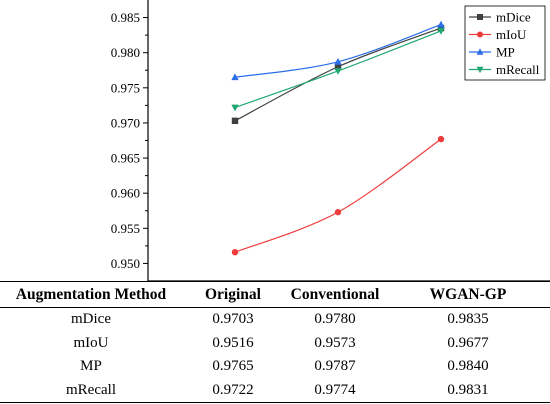 The height and width of the screenshot is (404, 550). I want to click on legend-marker-mrecall, so click(480, 70).